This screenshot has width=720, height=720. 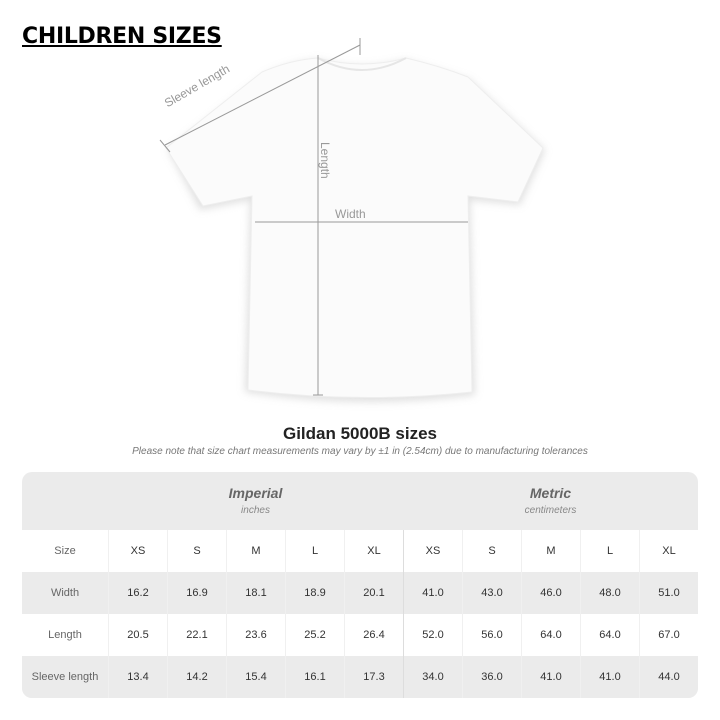 I want to click on table-cell: 36.0, so click(x=491, y=677).